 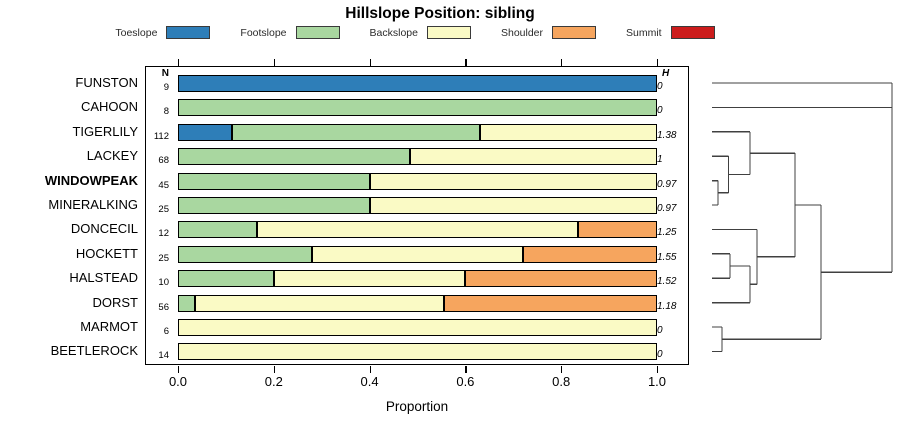 What do you see at coordinates (163, 283) in the screenshot?
I see `n-value: 10` at bounding box center [163, 283].